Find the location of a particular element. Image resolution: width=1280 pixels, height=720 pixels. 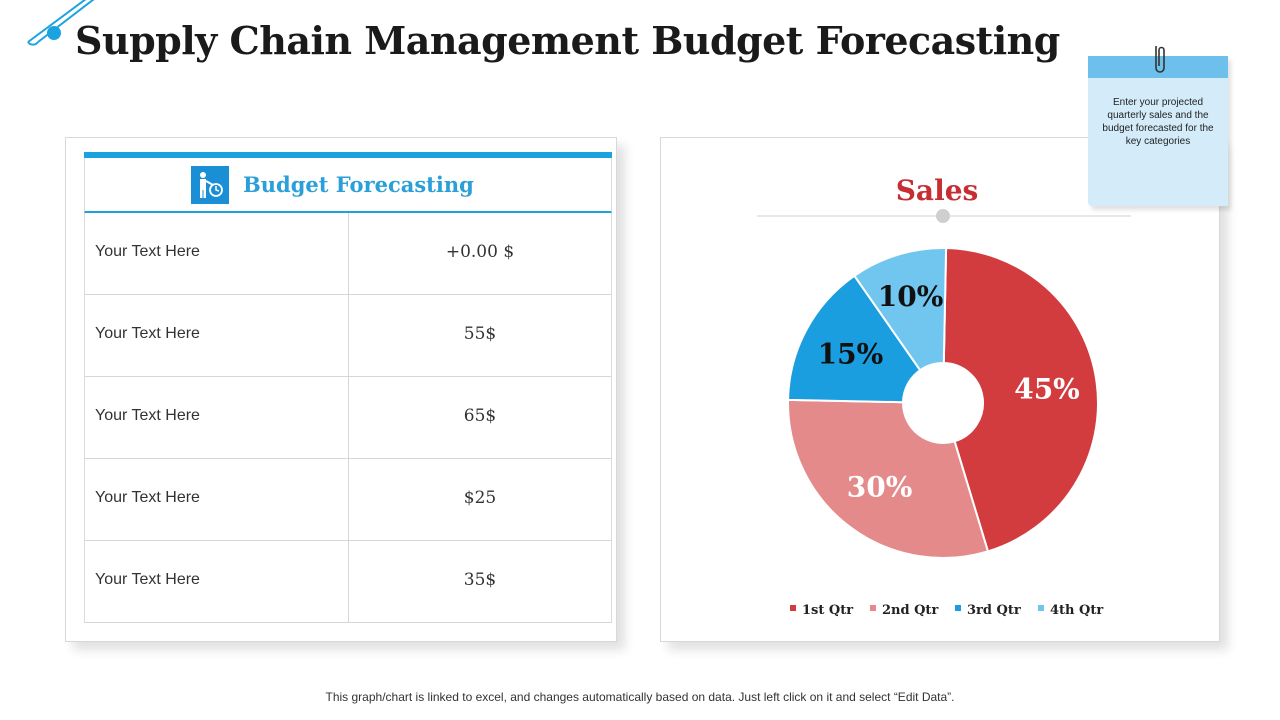

row-value: 55$ is located at coordinates (480, 334).